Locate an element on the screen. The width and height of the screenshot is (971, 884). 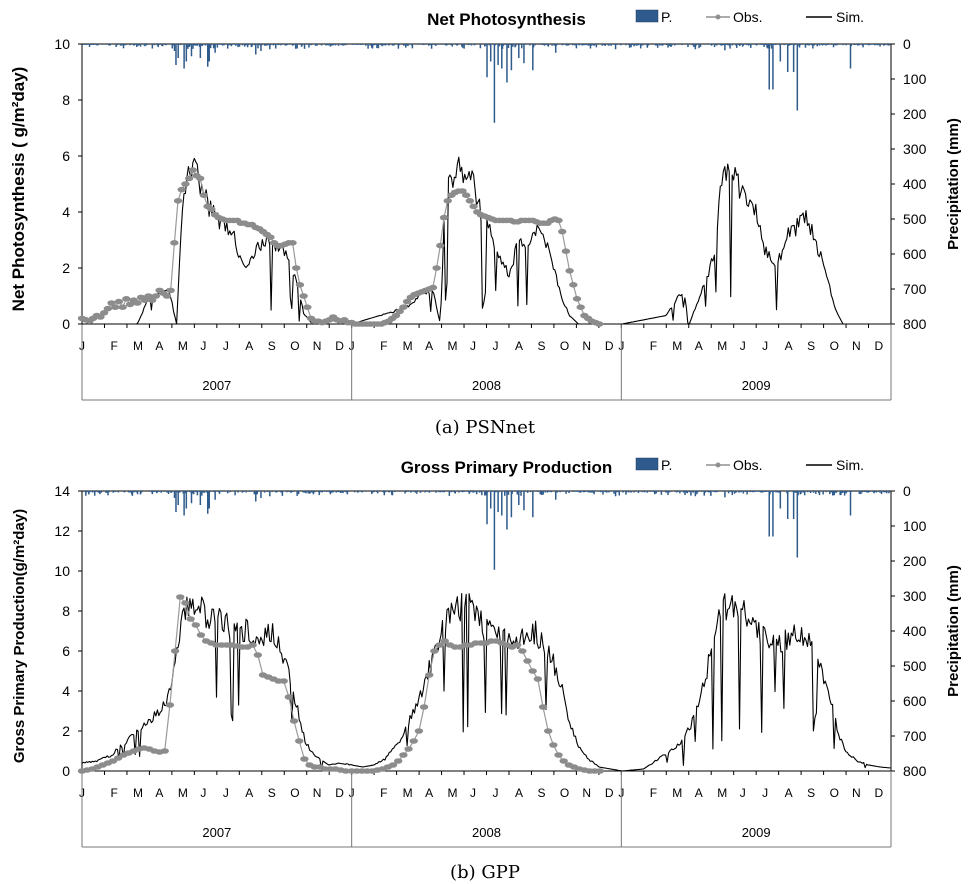
precip-series is located at coordinates (487, 530).